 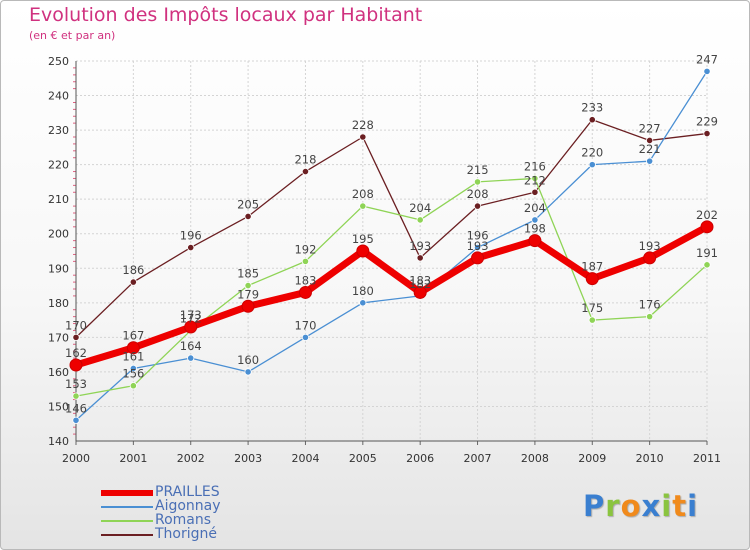 What do you see at coordinates (478, 194) in the screenshot?
I see `data-label-thorigne: 208` at bounding box center [478, 194].